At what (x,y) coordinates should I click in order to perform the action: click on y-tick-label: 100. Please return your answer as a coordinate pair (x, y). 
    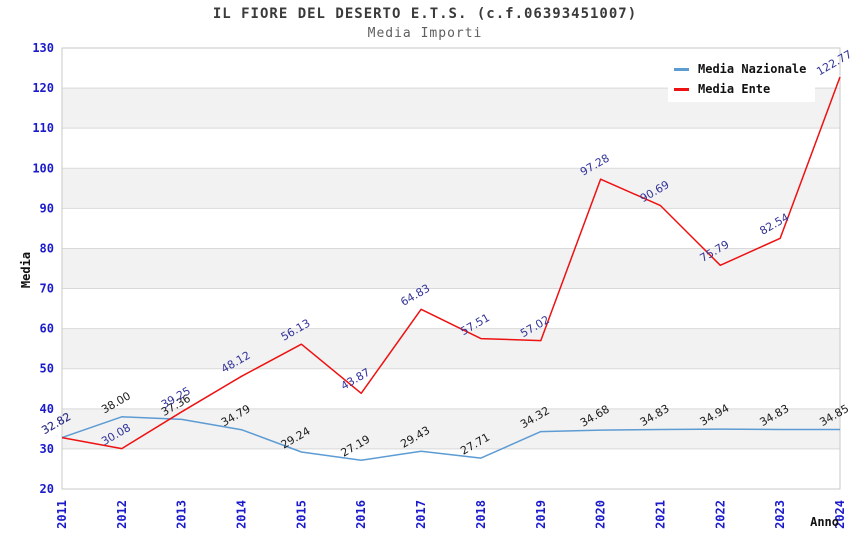
    Looking at the image, I should click on (43, 168).